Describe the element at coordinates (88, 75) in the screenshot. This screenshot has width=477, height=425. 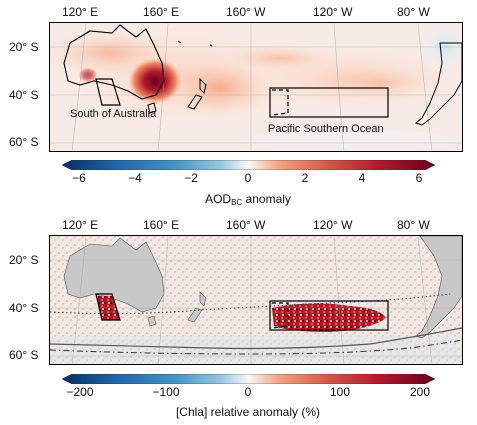
I see `aod-hotspot-sw-australia` at that location.